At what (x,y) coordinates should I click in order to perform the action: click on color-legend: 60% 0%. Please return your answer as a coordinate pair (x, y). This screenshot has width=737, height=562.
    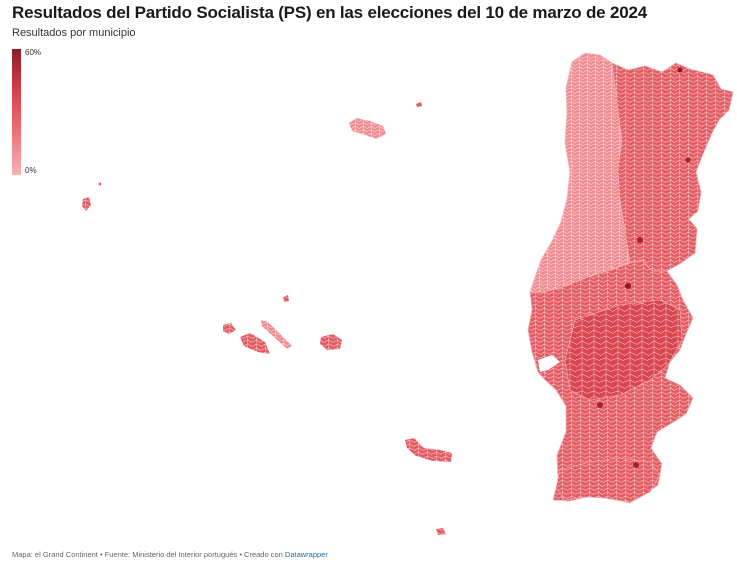
    Looking at the image, I should click on (32, 112).